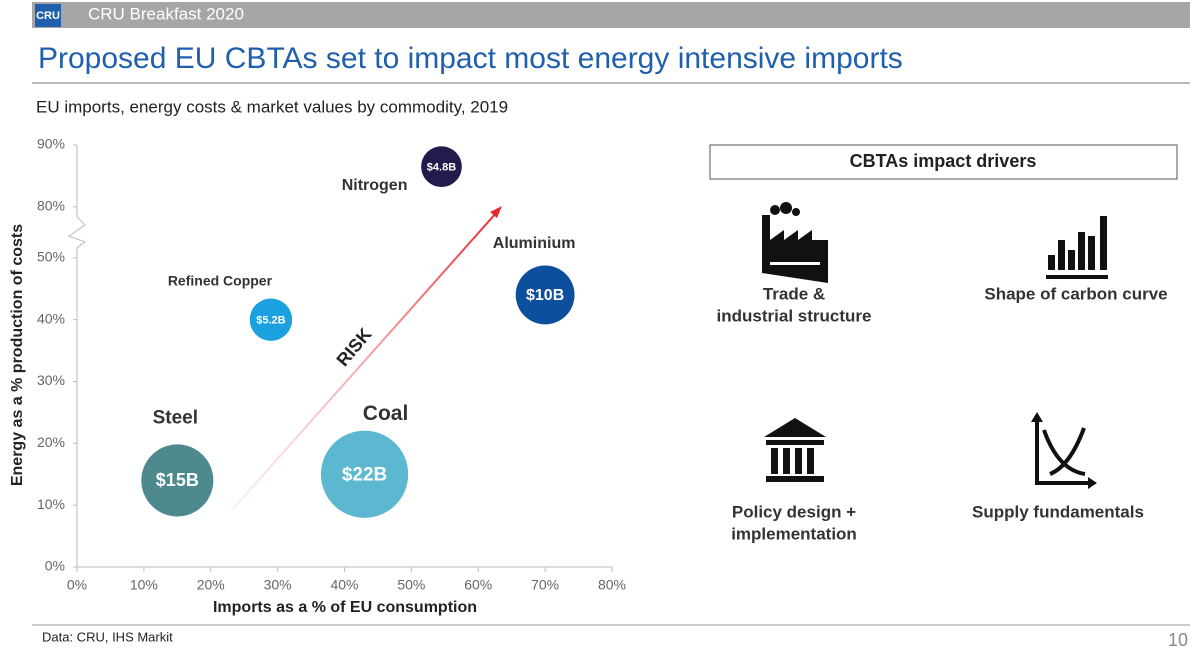  Describe the element at coordinates (534, 243) in the screenshot. I see `bubble-name: Aluminium` at that location.